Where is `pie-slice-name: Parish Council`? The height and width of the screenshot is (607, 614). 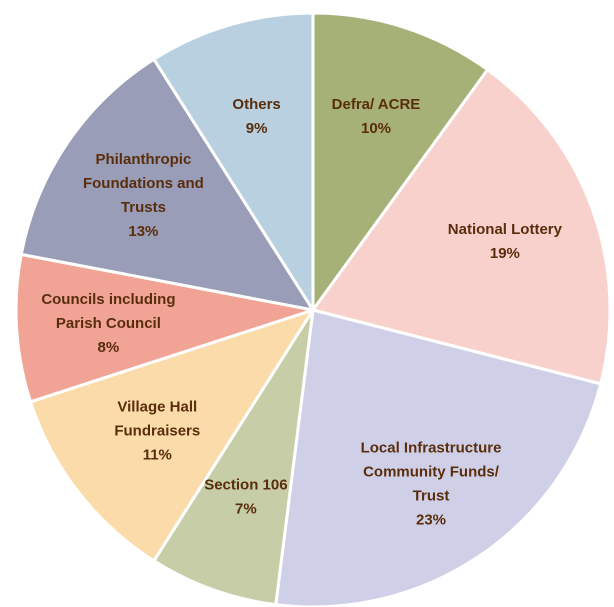
pie-slice-name: Parish Council is located at coordinates (108, 323).